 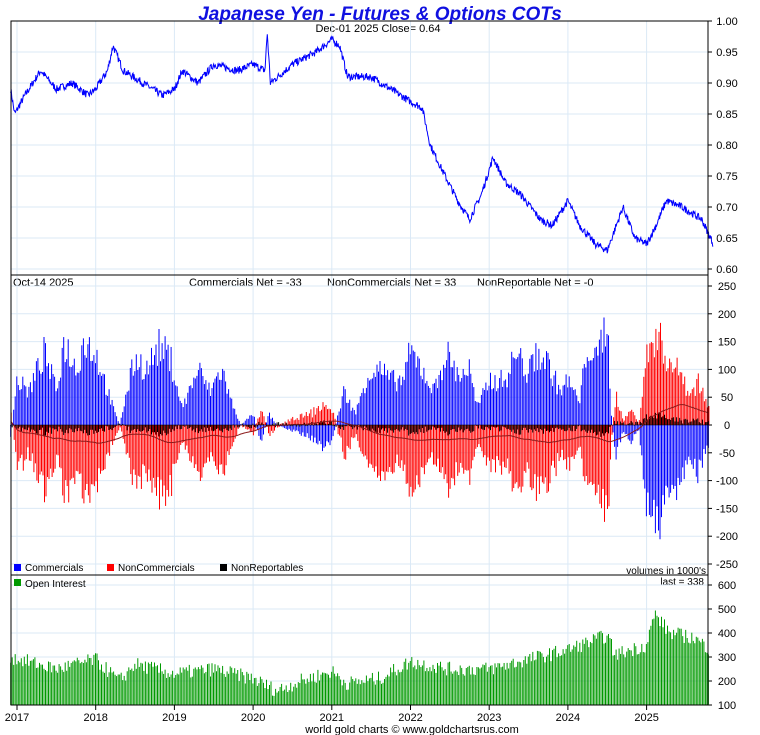 What do you see at coordinates (726, 22) in the screenshot?
I see `y-tick-label: 1.00` at bounding box center [726, 22].